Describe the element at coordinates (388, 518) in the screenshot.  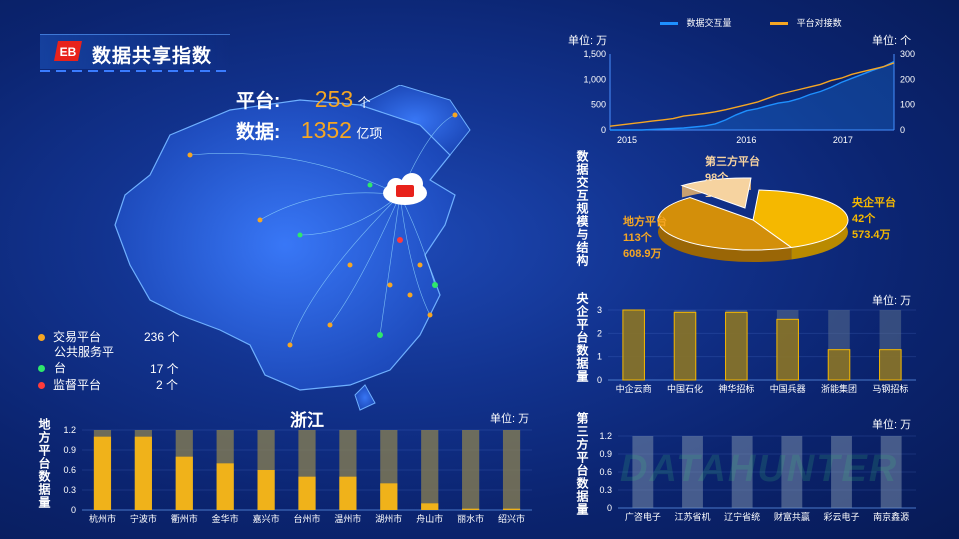
I see `x-tick-label: 湖州市` at that location.